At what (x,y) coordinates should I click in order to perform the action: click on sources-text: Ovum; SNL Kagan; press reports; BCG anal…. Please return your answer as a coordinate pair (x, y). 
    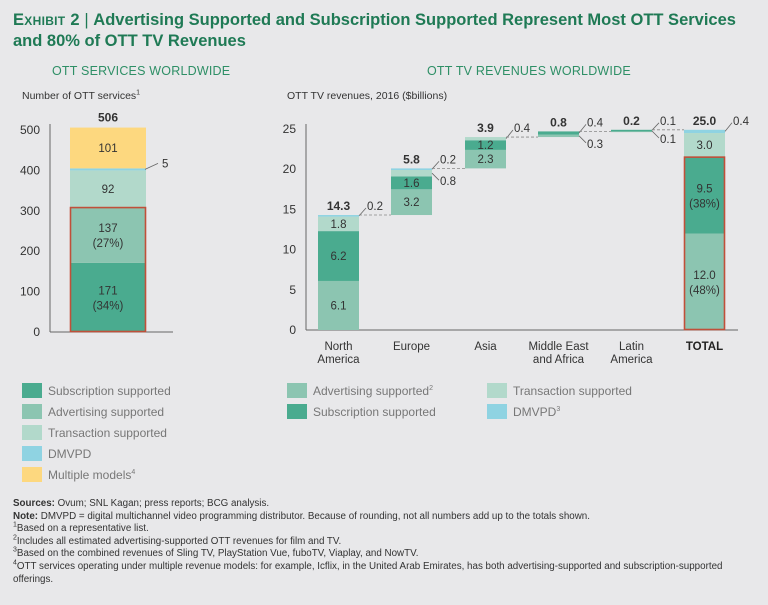
    Looking at the image, I should click on (162, 503).